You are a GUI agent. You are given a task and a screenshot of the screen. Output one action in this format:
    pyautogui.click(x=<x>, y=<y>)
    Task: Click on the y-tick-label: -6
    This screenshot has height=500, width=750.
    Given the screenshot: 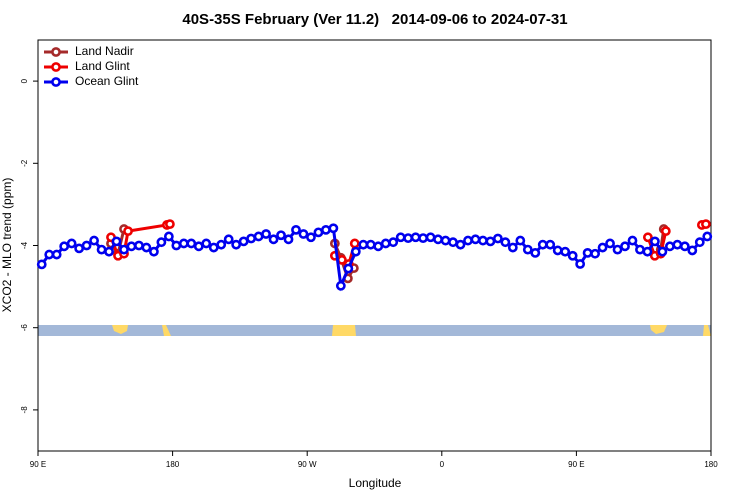 What is the action you would take?
    pyautogui.click(x=24, y=328)
    